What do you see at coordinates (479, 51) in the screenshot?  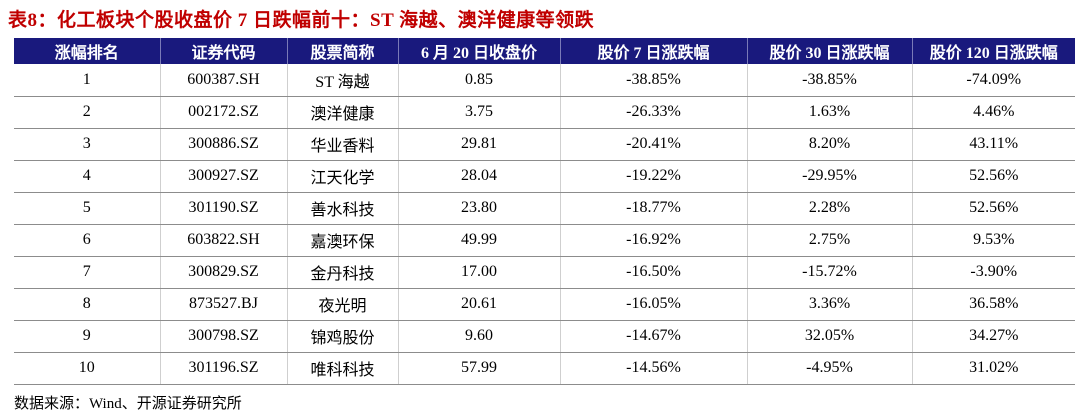 I see `column-header: 6 月 20 日收盘价` at bounding box center [479, 51].